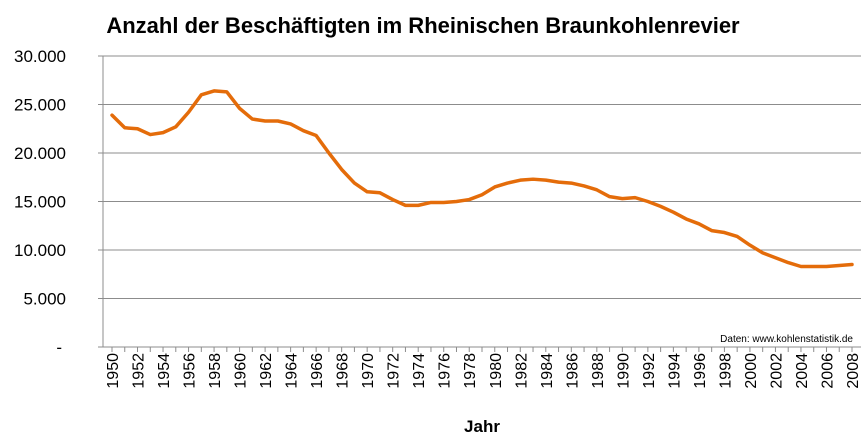 The image size is (864, 440). Describe the element at coordinates (241, 371) in the screenshot. I see `x-tick-label: 1960` at that location.